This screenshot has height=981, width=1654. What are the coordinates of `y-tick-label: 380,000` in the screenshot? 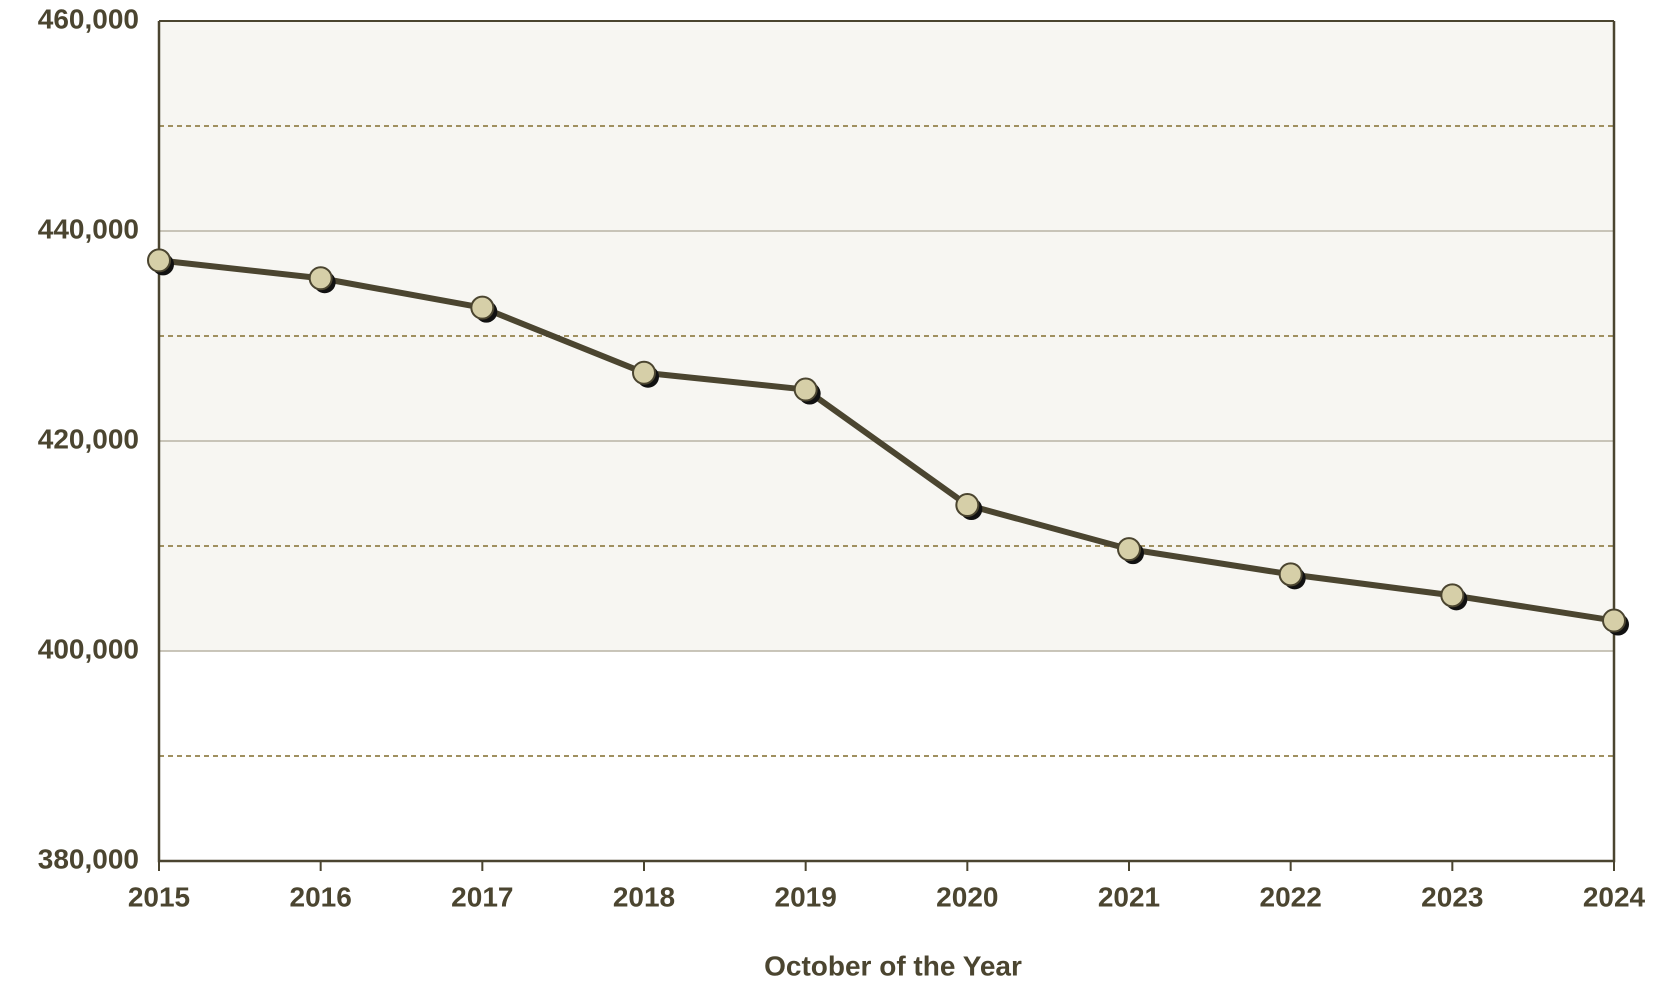 It's located at (88, 858).